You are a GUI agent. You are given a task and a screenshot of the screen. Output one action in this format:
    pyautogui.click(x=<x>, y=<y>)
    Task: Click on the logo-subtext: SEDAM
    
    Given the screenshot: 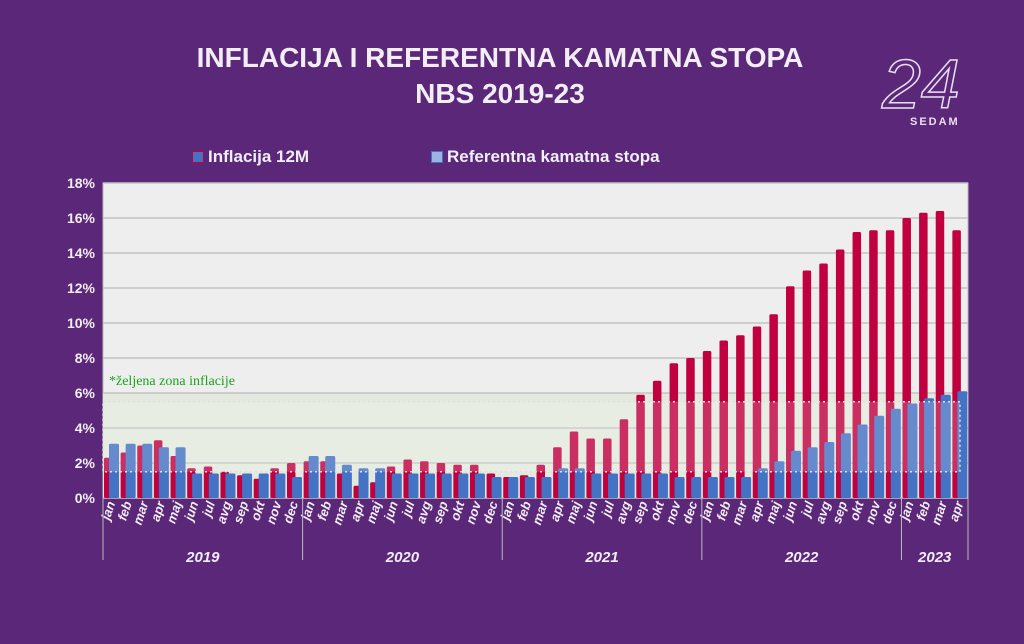 What is the action you would take?
    pyautogui.click(x=935, y=122)
    